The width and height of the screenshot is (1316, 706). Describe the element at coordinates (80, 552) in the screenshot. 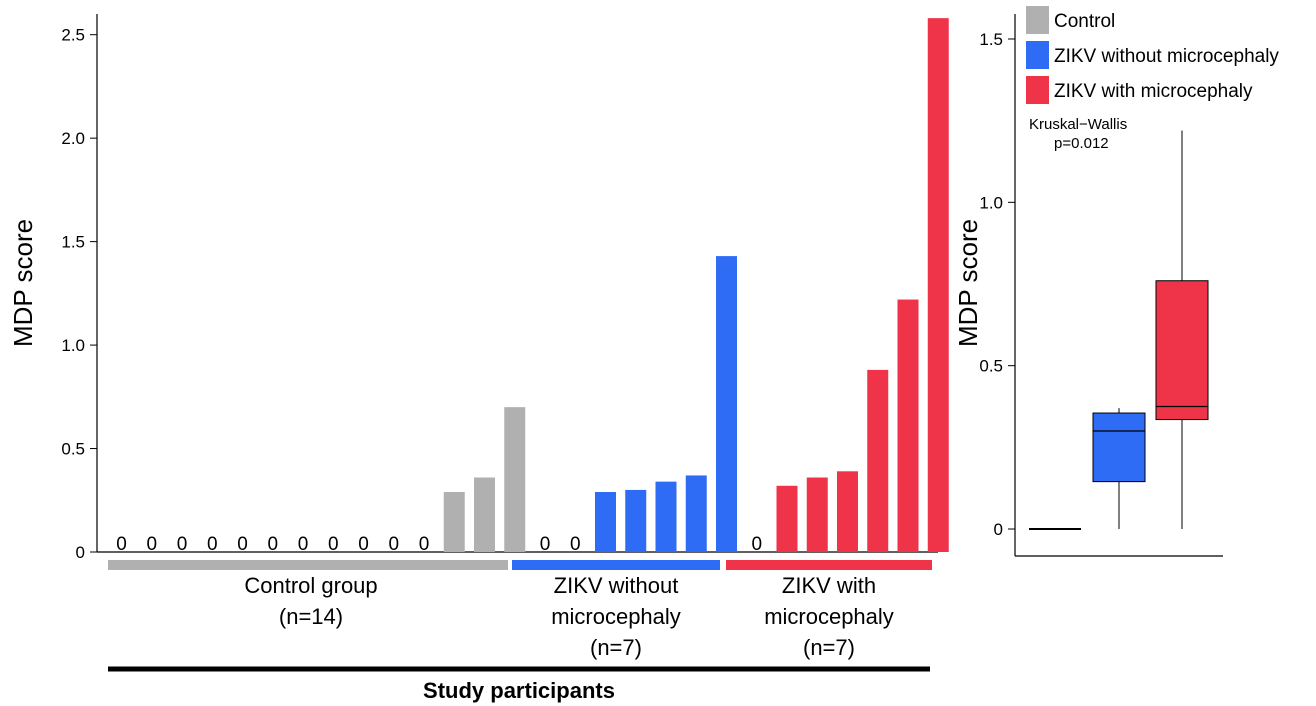

I see `bar-y-tick-label: 0` at that location.